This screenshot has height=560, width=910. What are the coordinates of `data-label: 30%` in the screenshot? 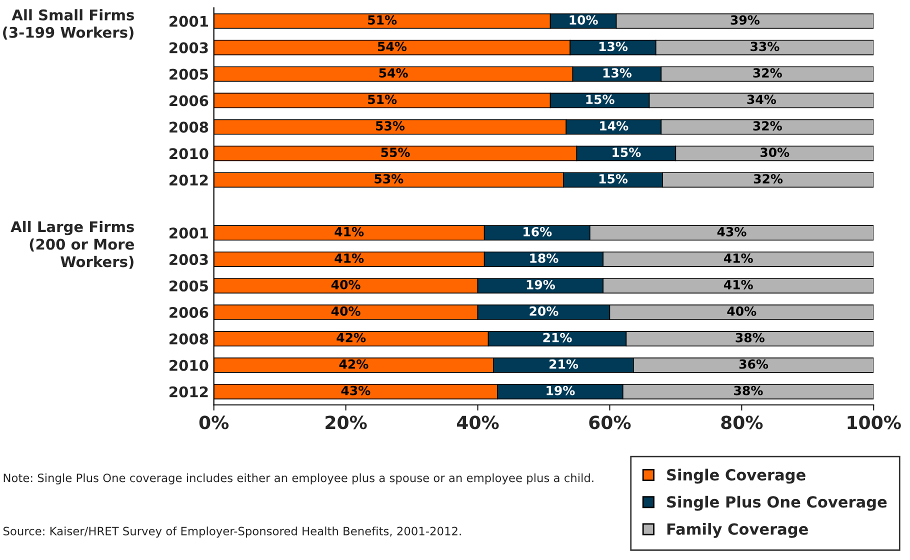 It's located at (775, 153).